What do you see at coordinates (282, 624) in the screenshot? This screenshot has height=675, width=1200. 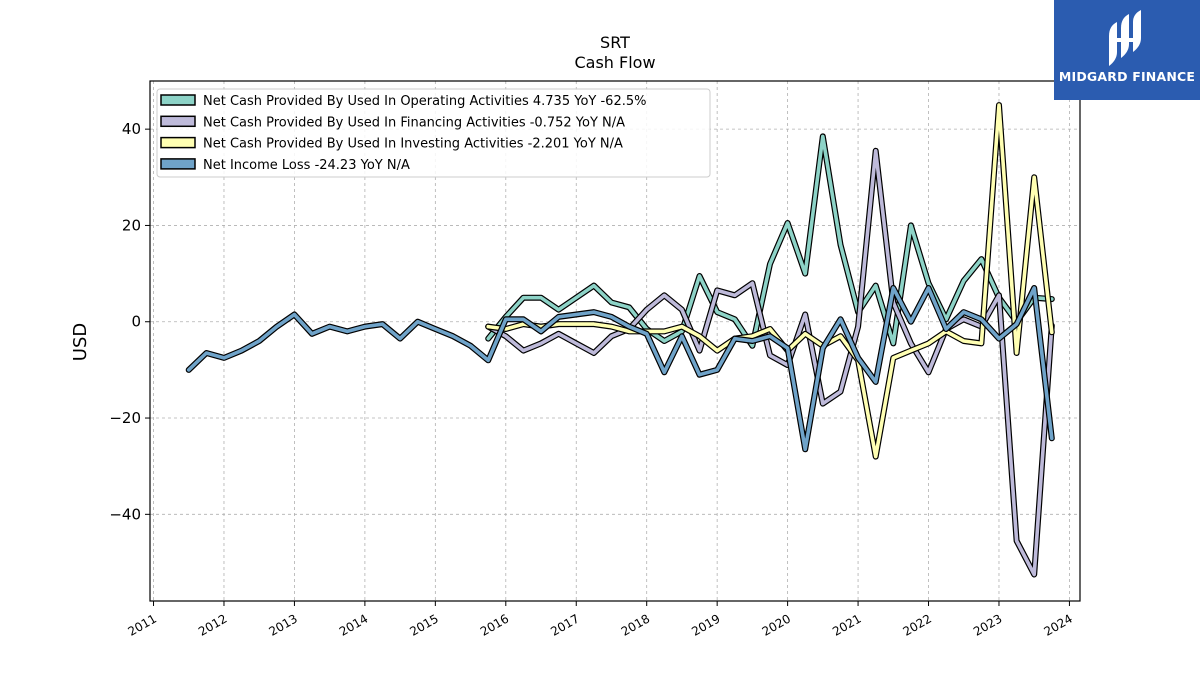 I see `x-tick-label: 2013` at bounding box center [282, 624].